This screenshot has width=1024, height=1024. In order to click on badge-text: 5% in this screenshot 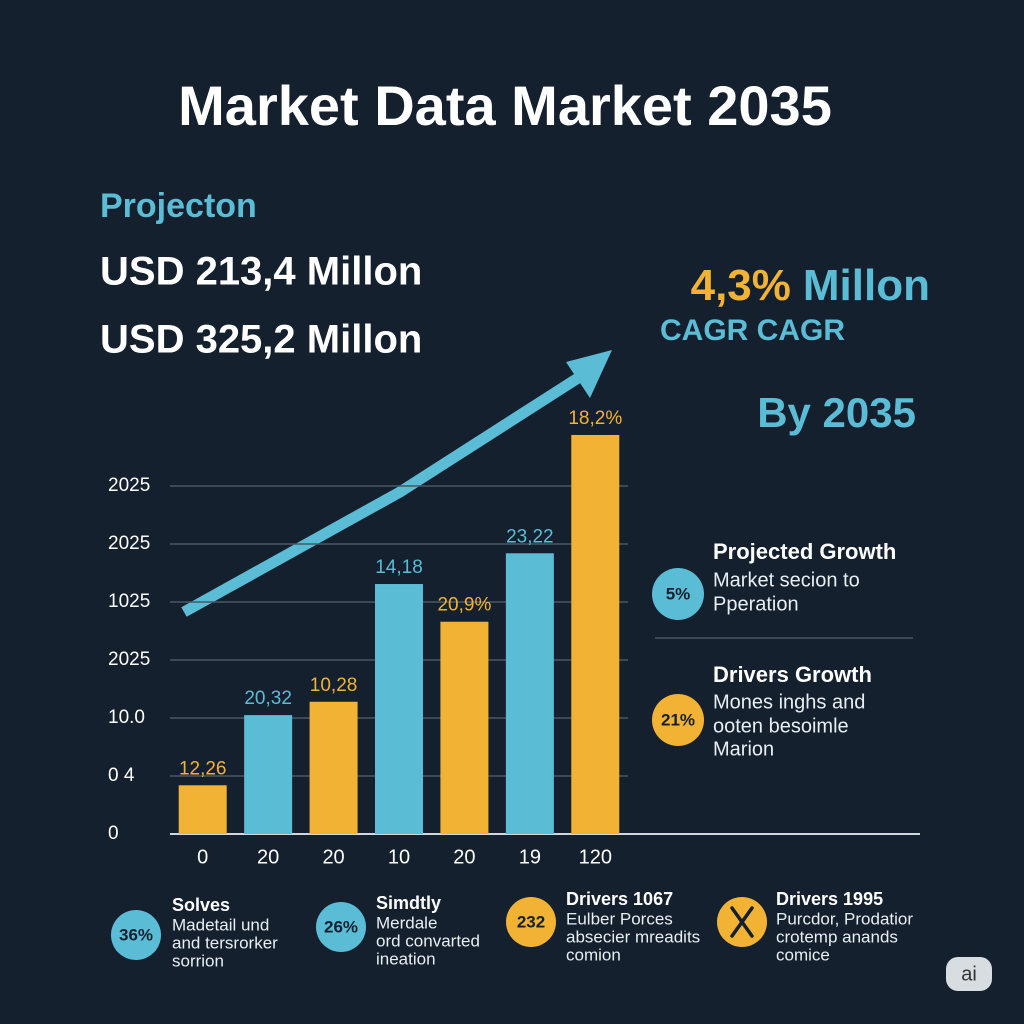, I will do `click(678, 593)`.